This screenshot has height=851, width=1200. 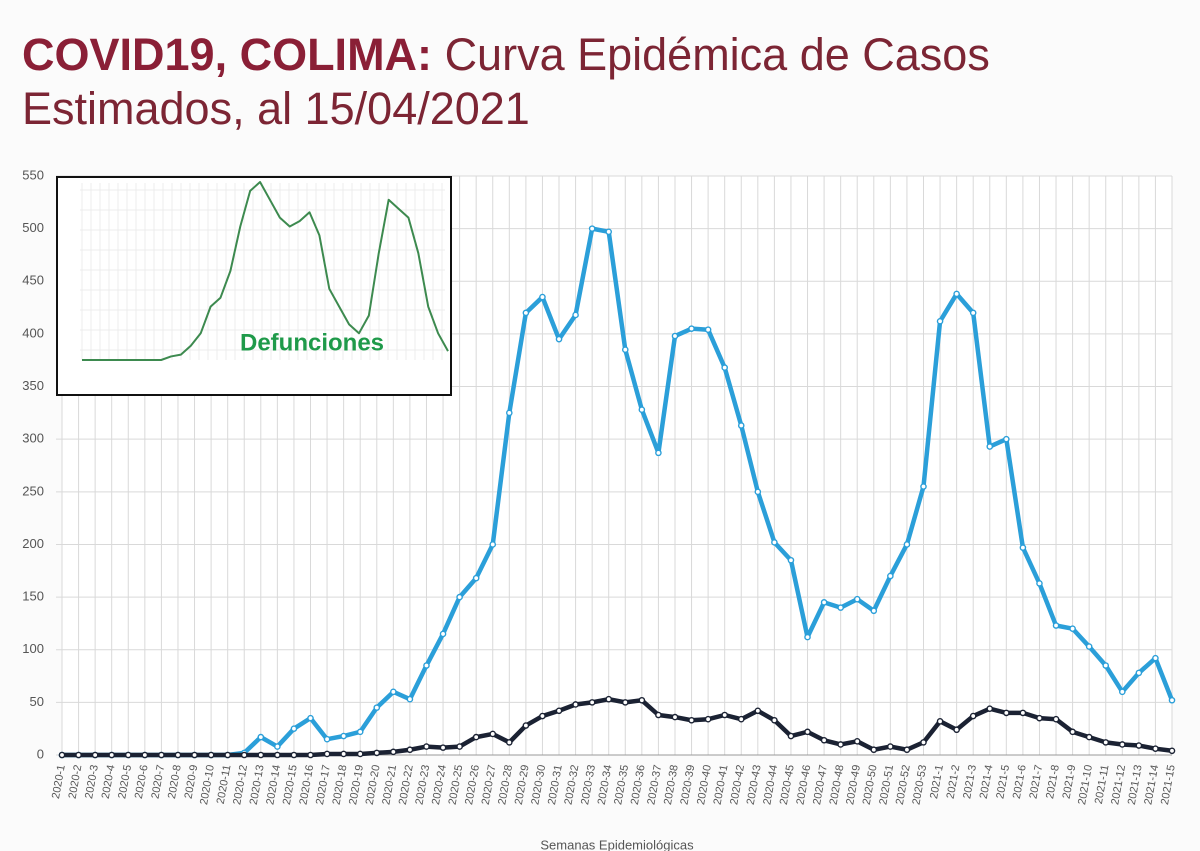 I want to click on x-tick-label: 2020-38, so click(x=671, y=785).